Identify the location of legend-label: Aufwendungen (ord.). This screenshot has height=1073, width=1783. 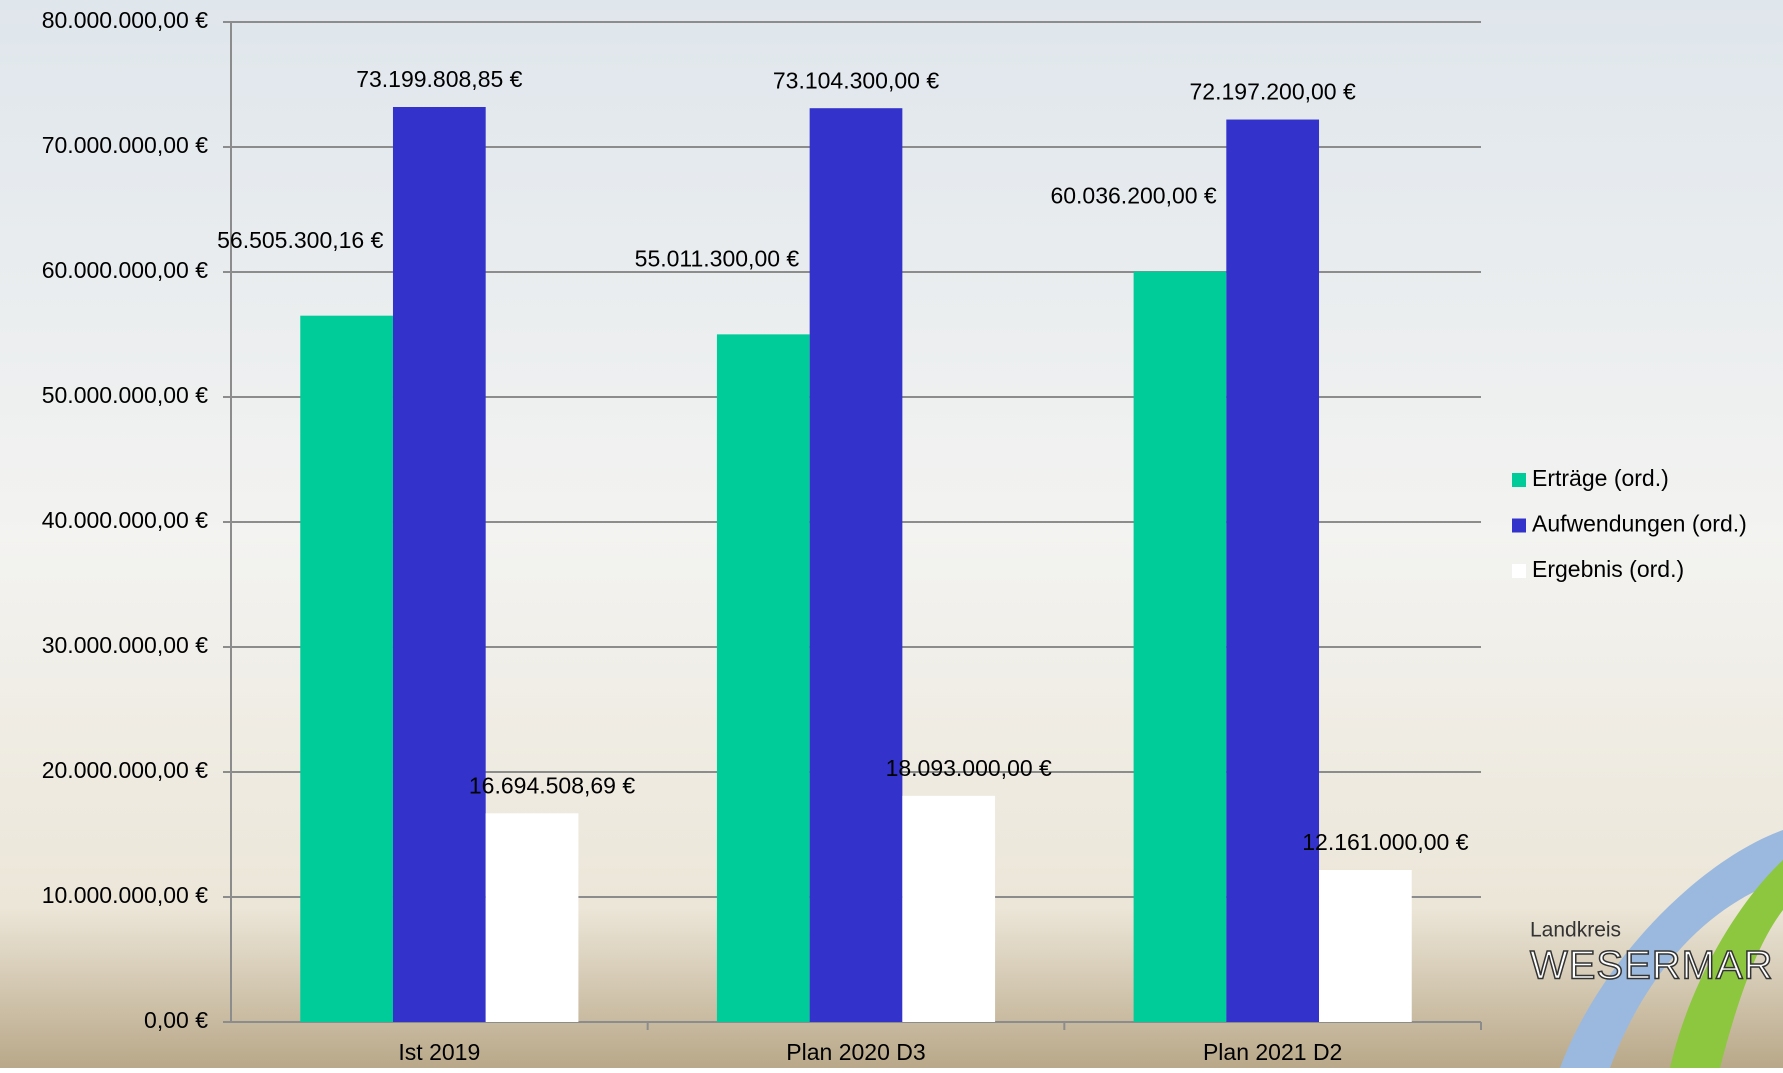
(1639, 524).